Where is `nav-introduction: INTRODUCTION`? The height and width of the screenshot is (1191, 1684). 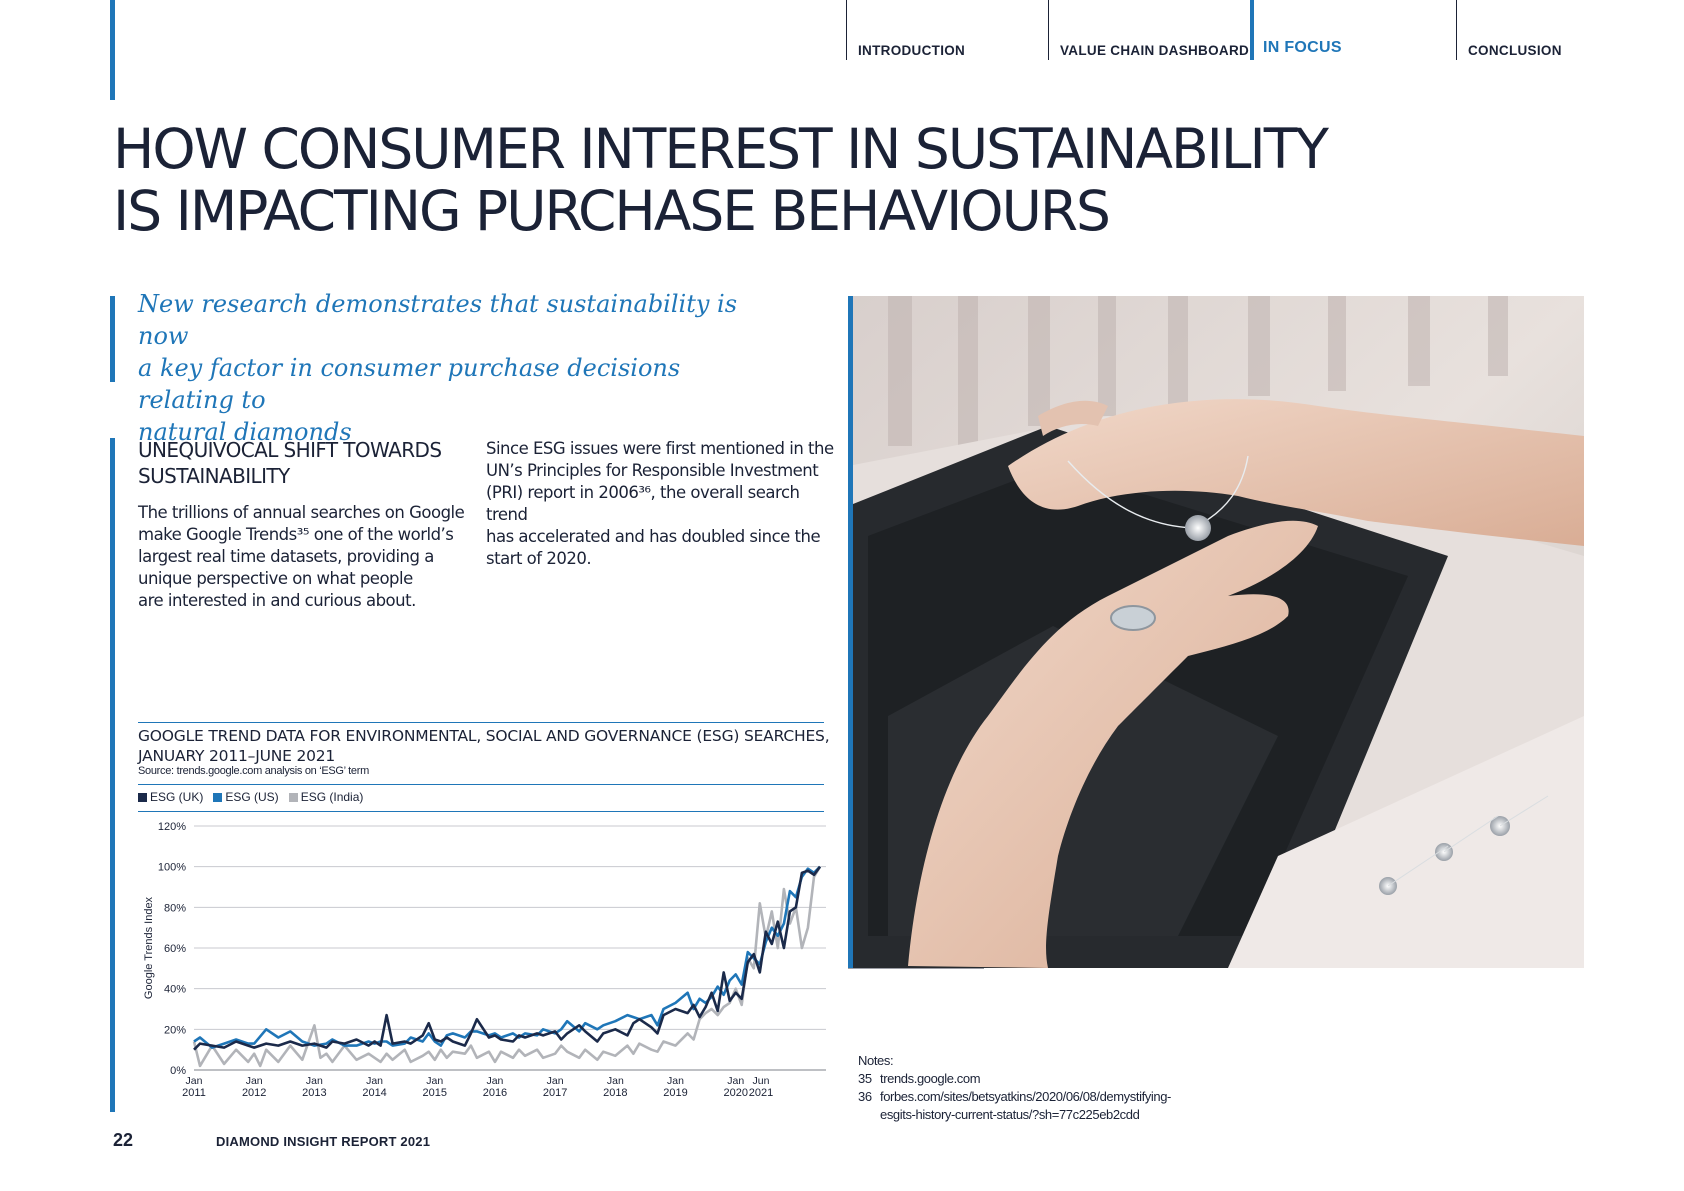
nav-introduction: INTRODUCTION is located at coordinates (946, 30).